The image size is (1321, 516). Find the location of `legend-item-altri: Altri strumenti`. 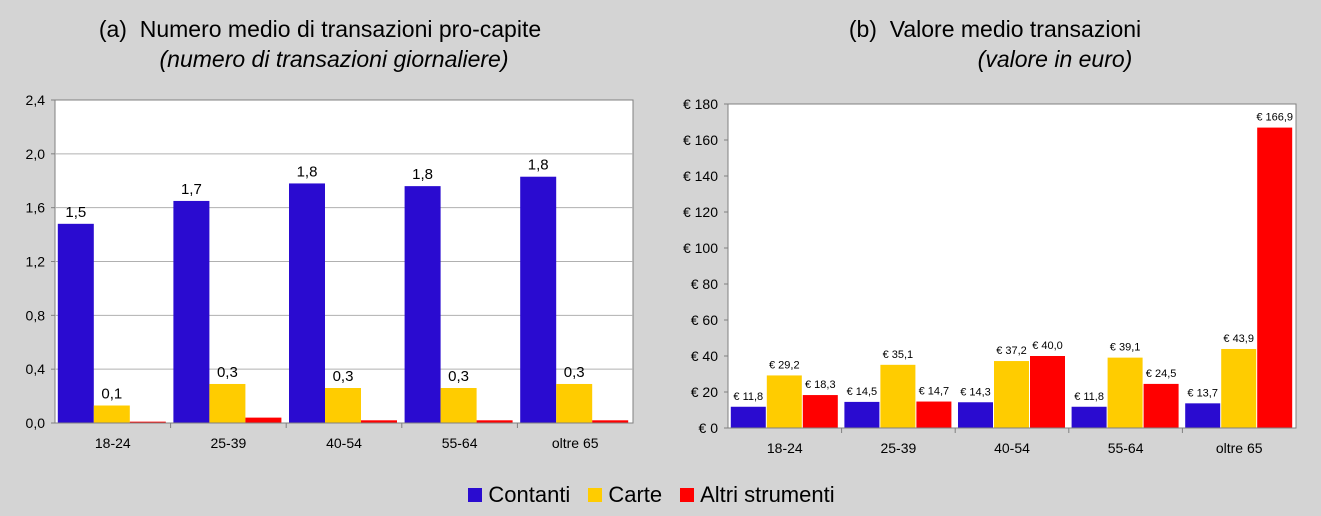

legend-item-altri: Altri strumenti is located at coordinates (757, 495).